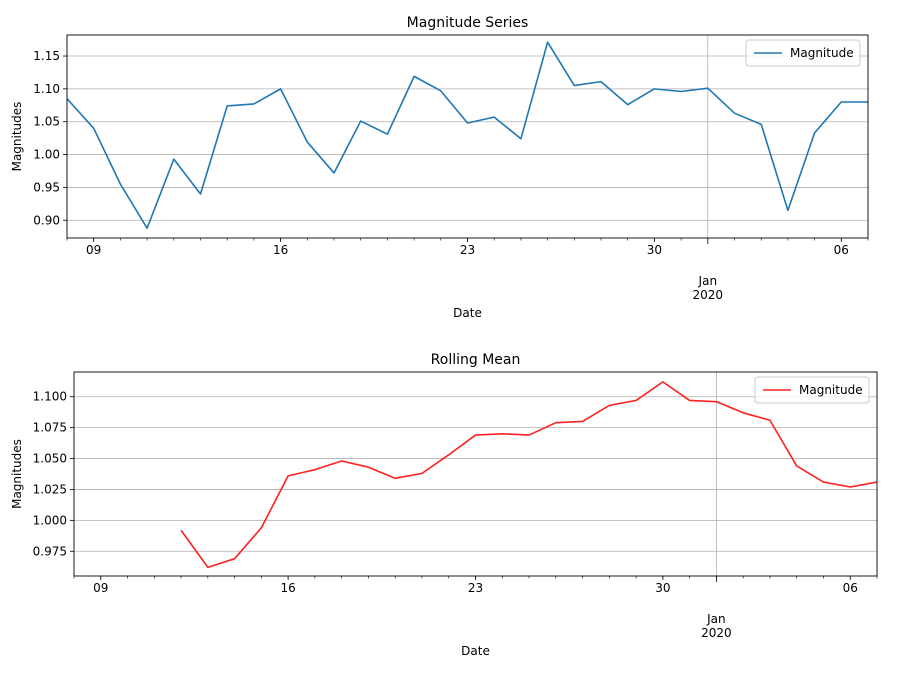 Image resolution: width=904 pixels, height=676 pixels. What do you see at coordinates (46, 56) in the screenshot?
I see `y-tick-label: 1.15` at bounding box center [46, 56].